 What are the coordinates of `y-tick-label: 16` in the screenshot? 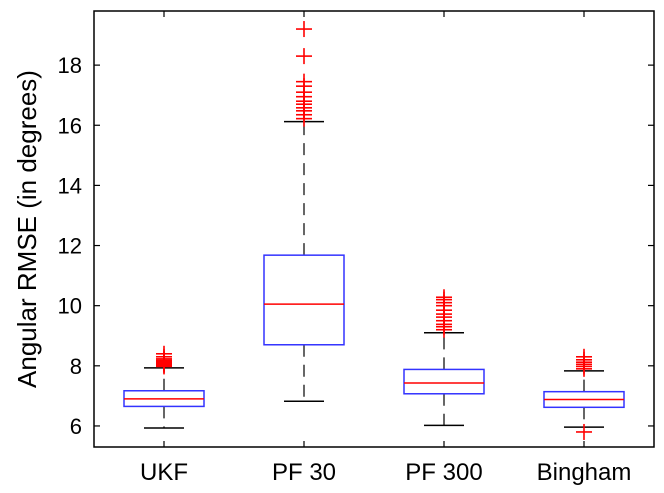 It's located at (70, 125).